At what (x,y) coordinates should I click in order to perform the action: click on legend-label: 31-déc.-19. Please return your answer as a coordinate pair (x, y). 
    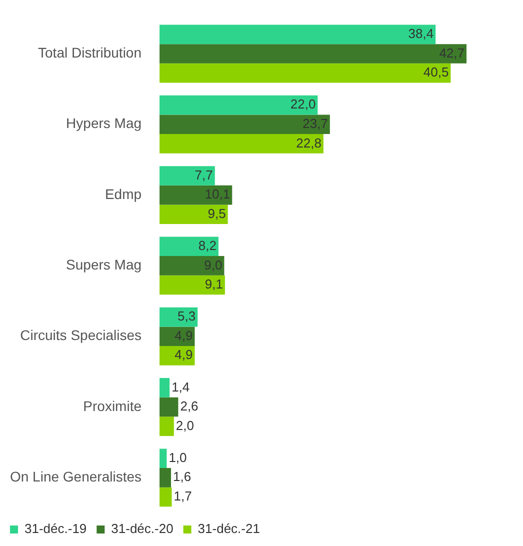
    Looking at the image, I should click on (55, 528).